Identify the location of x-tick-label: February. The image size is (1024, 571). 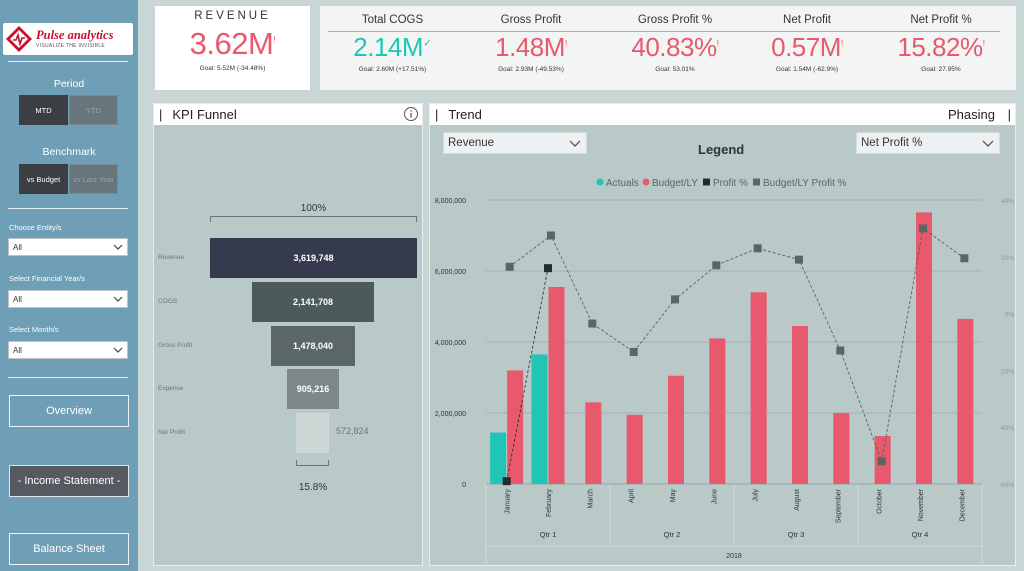
(549, 503).